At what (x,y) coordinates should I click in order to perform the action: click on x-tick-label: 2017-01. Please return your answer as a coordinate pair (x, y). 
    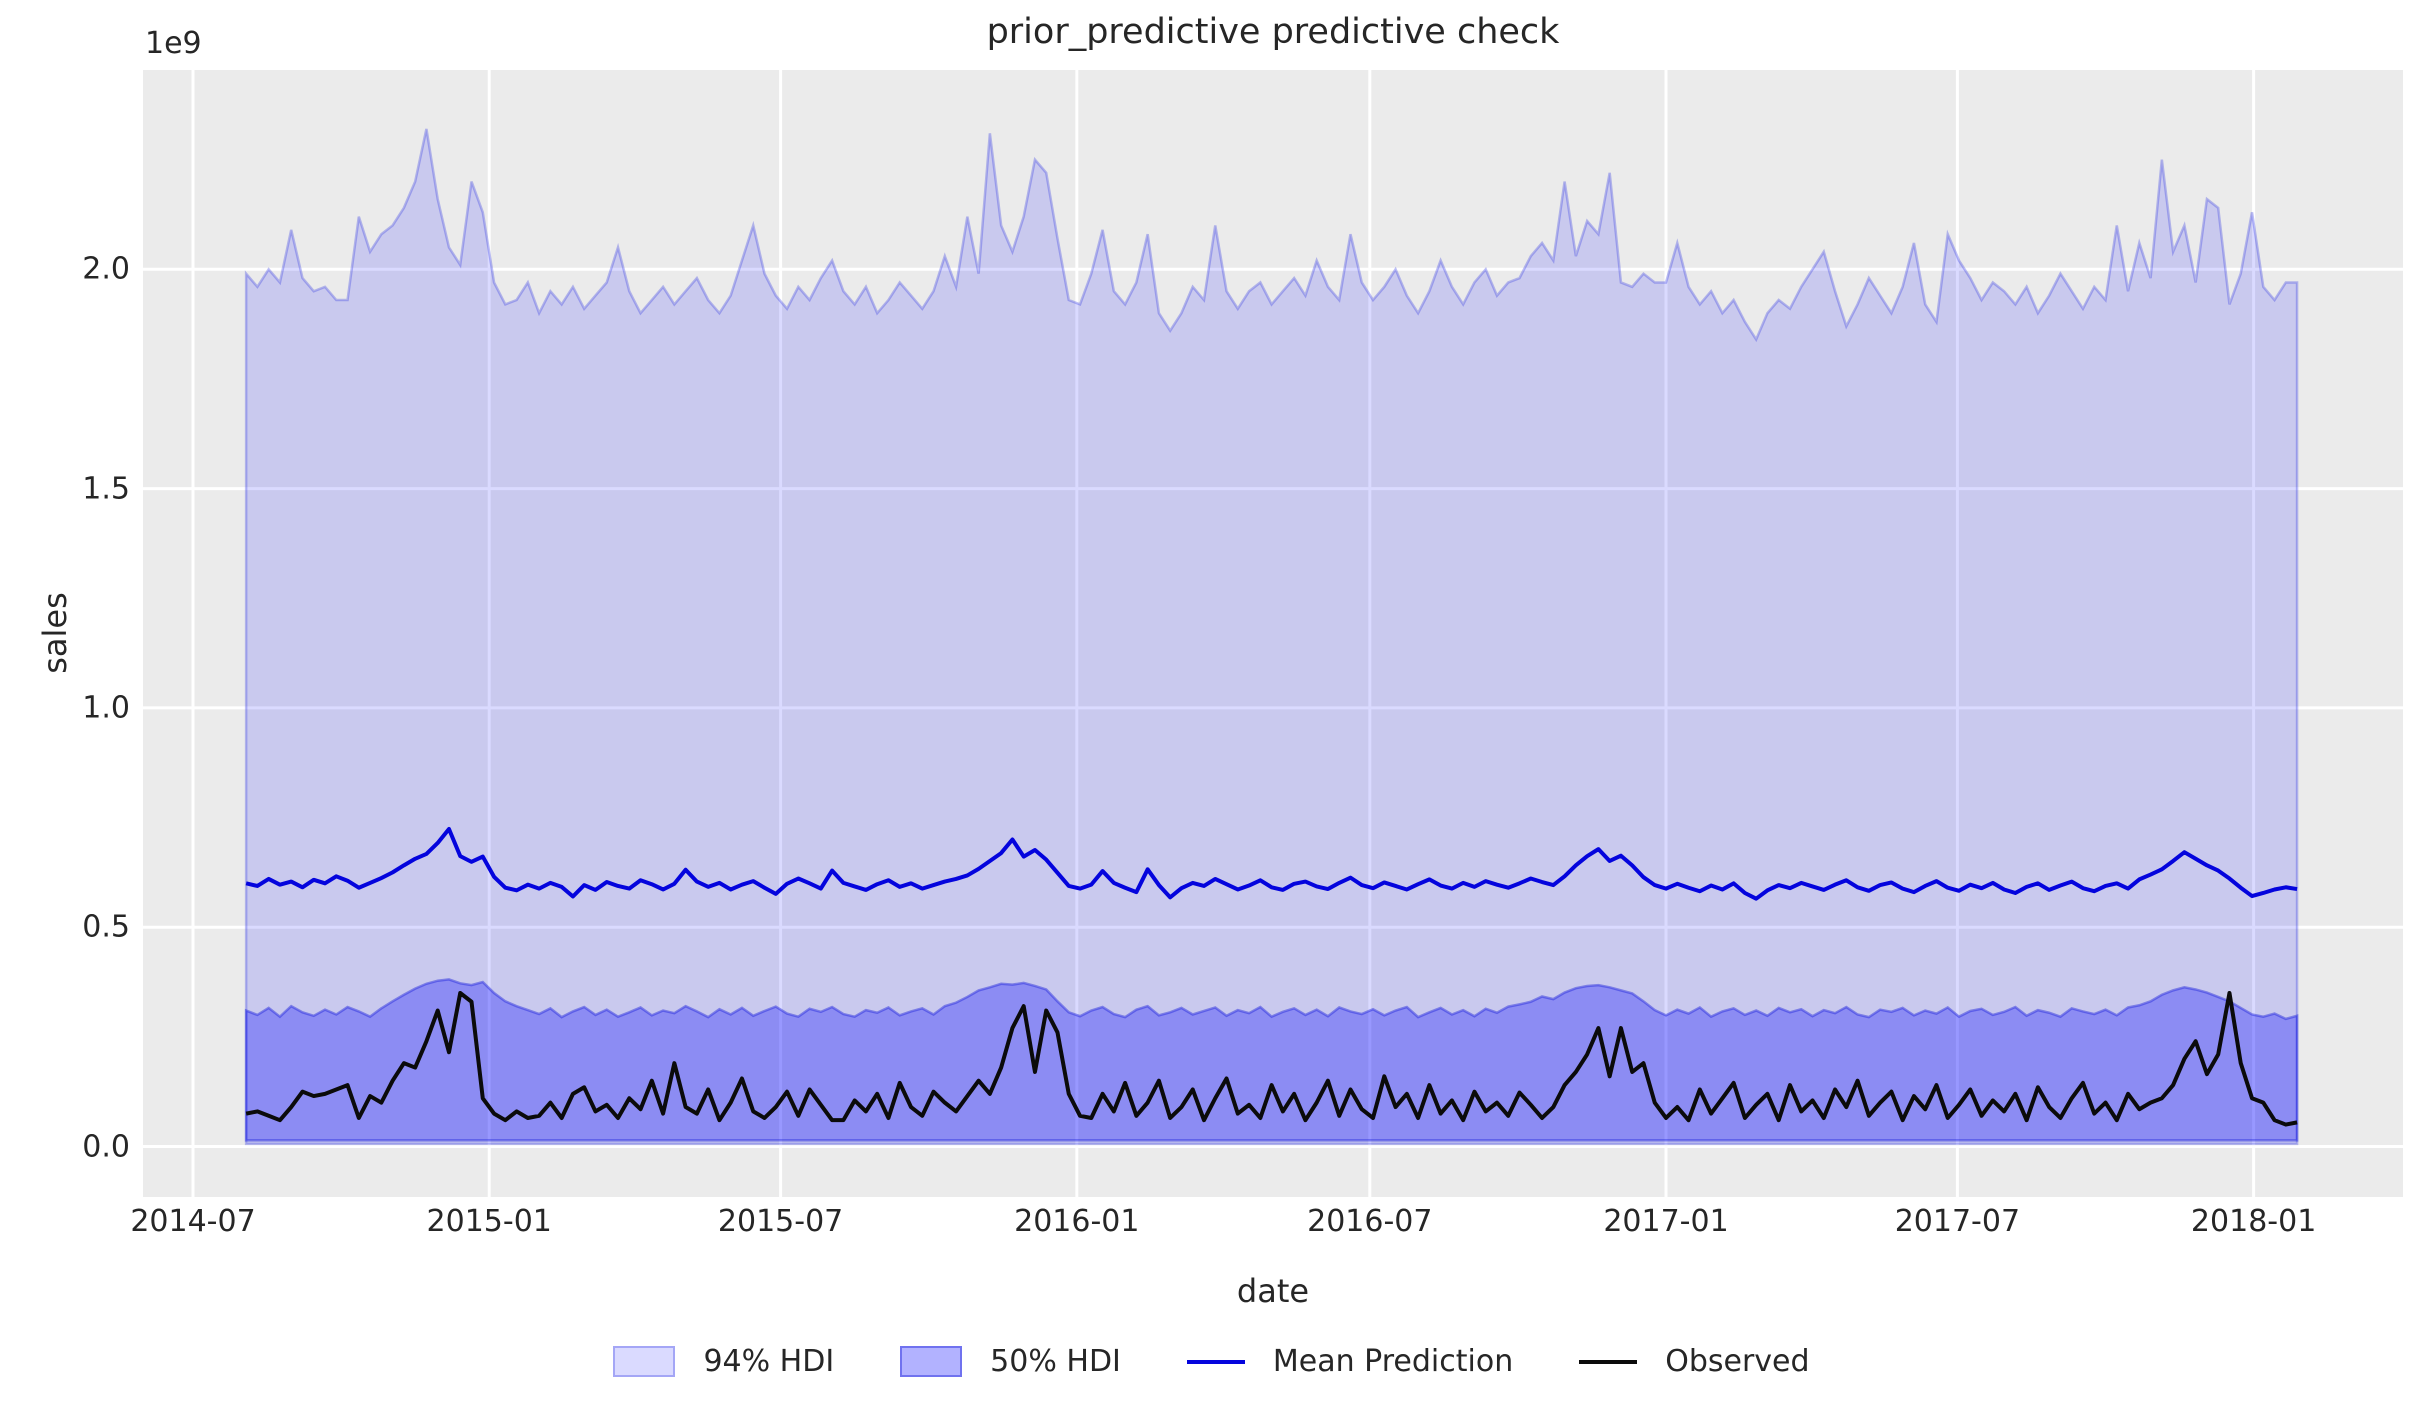
    Looking at the image, I should click on (1666, 1221).